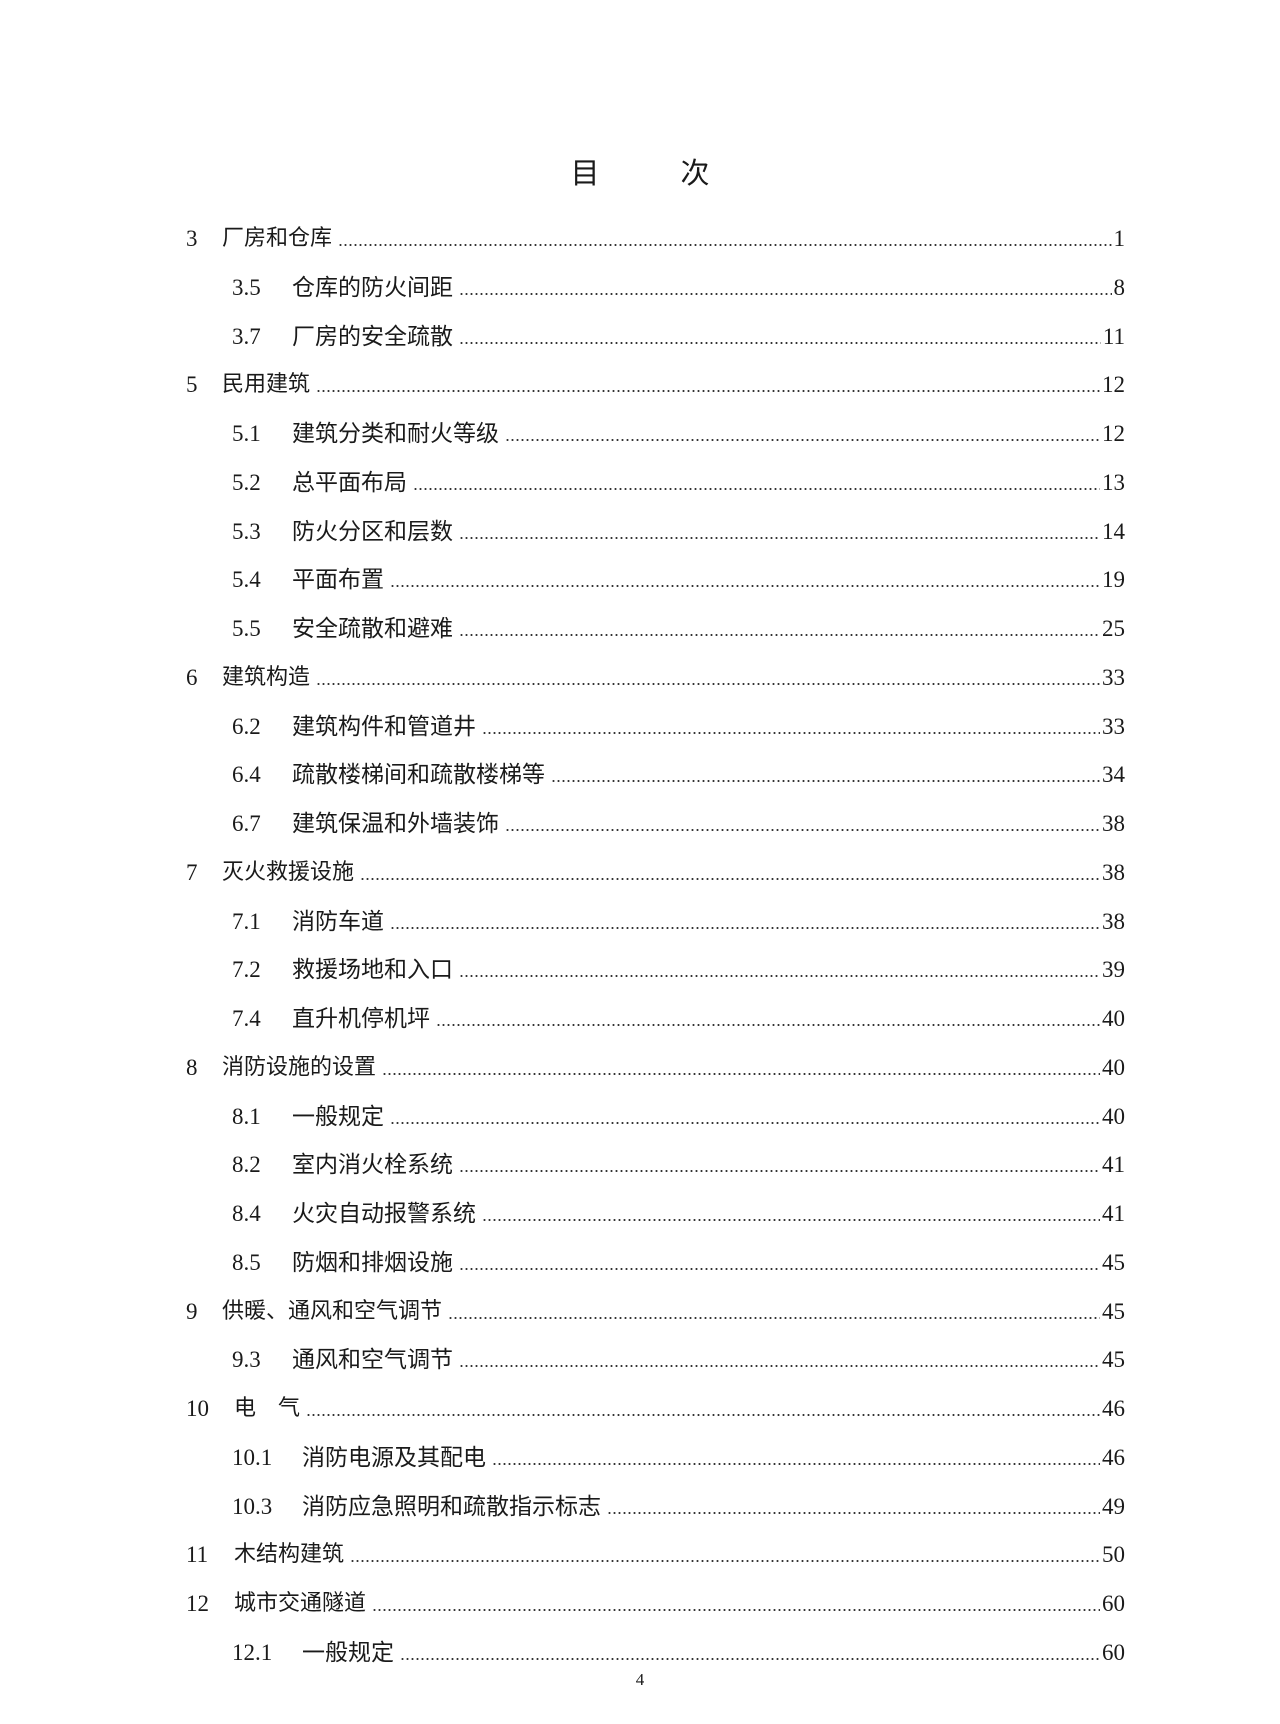 The image size is (1280, 1724). What do you see at coordinates (372, 1262) in the screenshot?
I see `entry-title: 防烟和排烟设施` at bounding box center [372, 1262].